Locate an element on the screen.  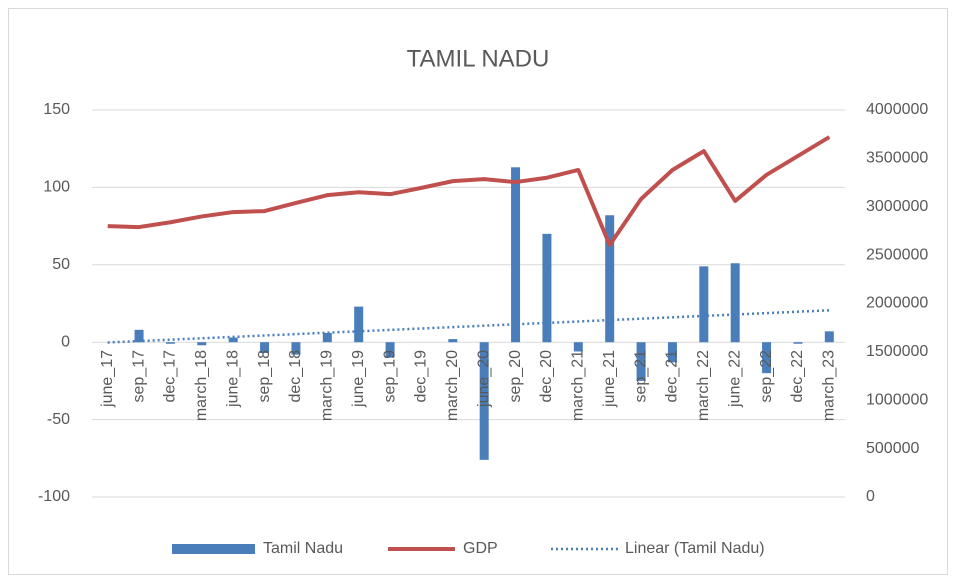
y2-tick-label: 1000000 is located at coordinates (897, 399).